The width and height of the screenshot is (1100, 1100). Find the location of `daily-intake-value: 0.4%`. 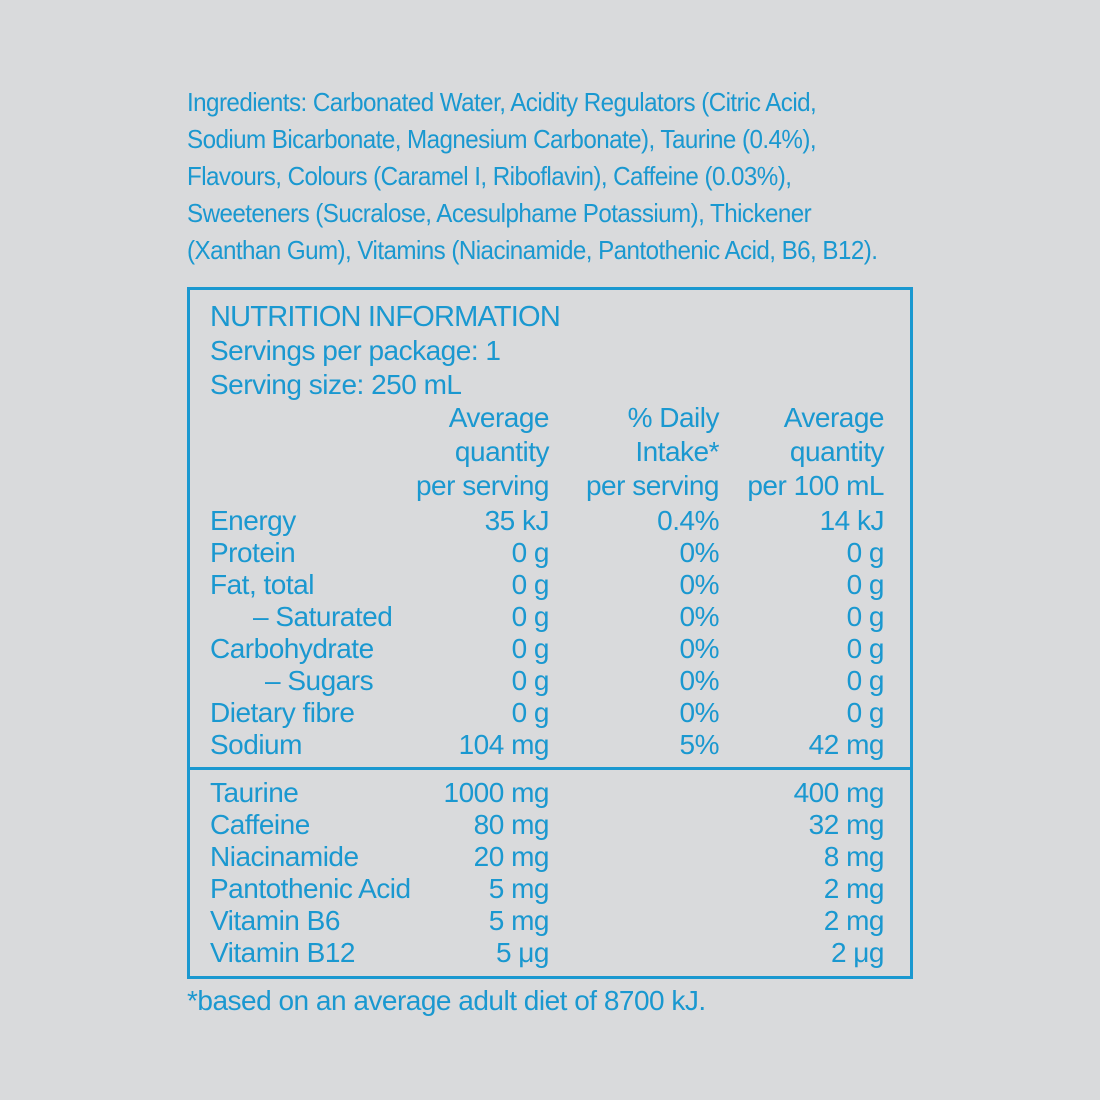

daily-intake-value: 0.4% is located at coordinates (688, 520).